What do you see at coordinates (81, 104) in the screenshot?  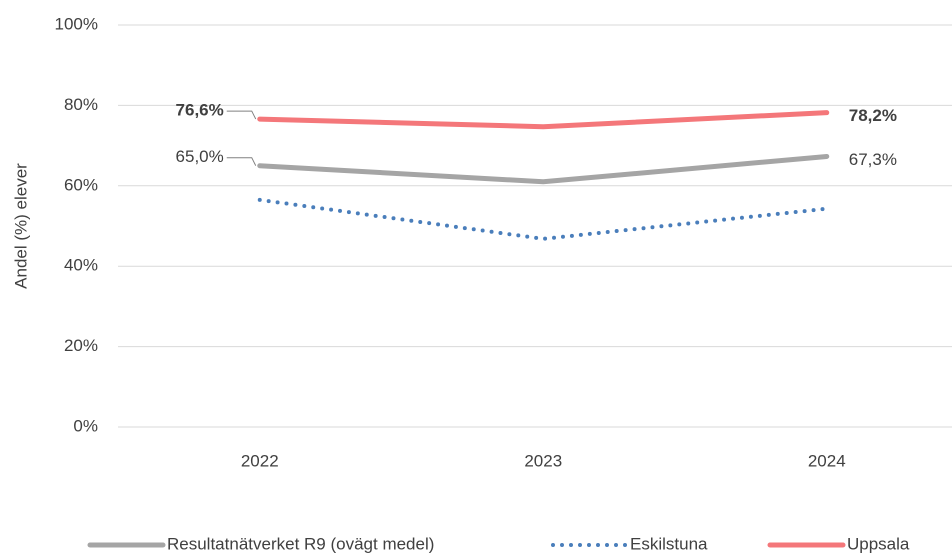 I see `y-tick-label: 80%` at bounding box center [81, 104].